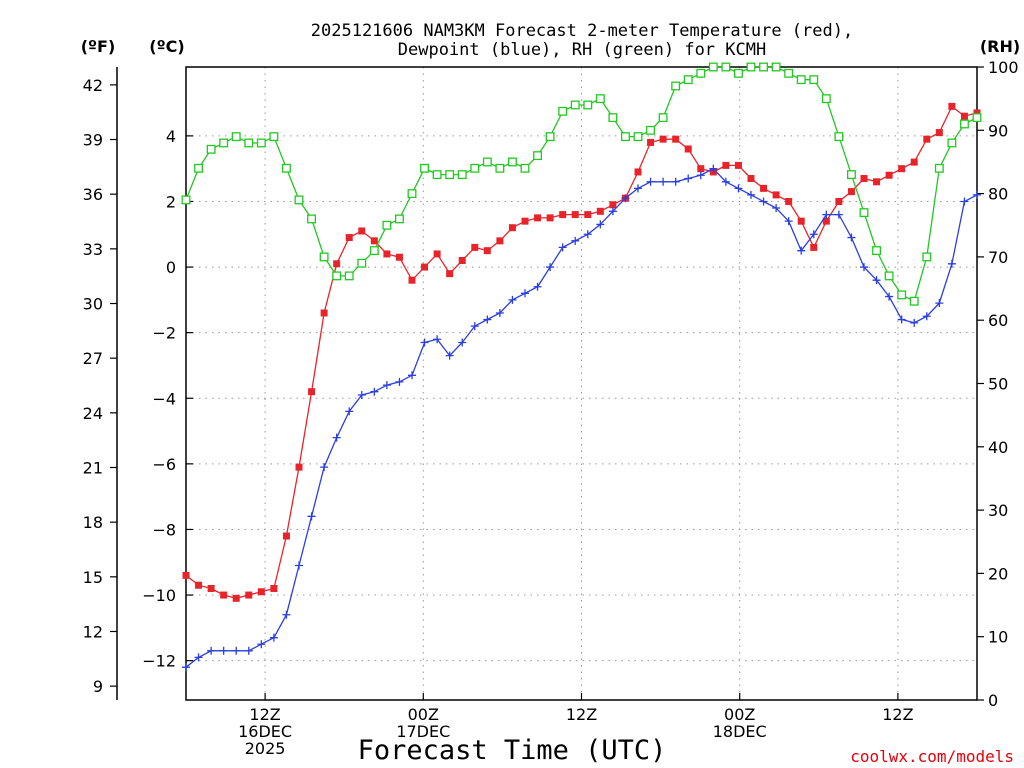  I want to click on x-tick-label: 17DEC, so click(423, 731).